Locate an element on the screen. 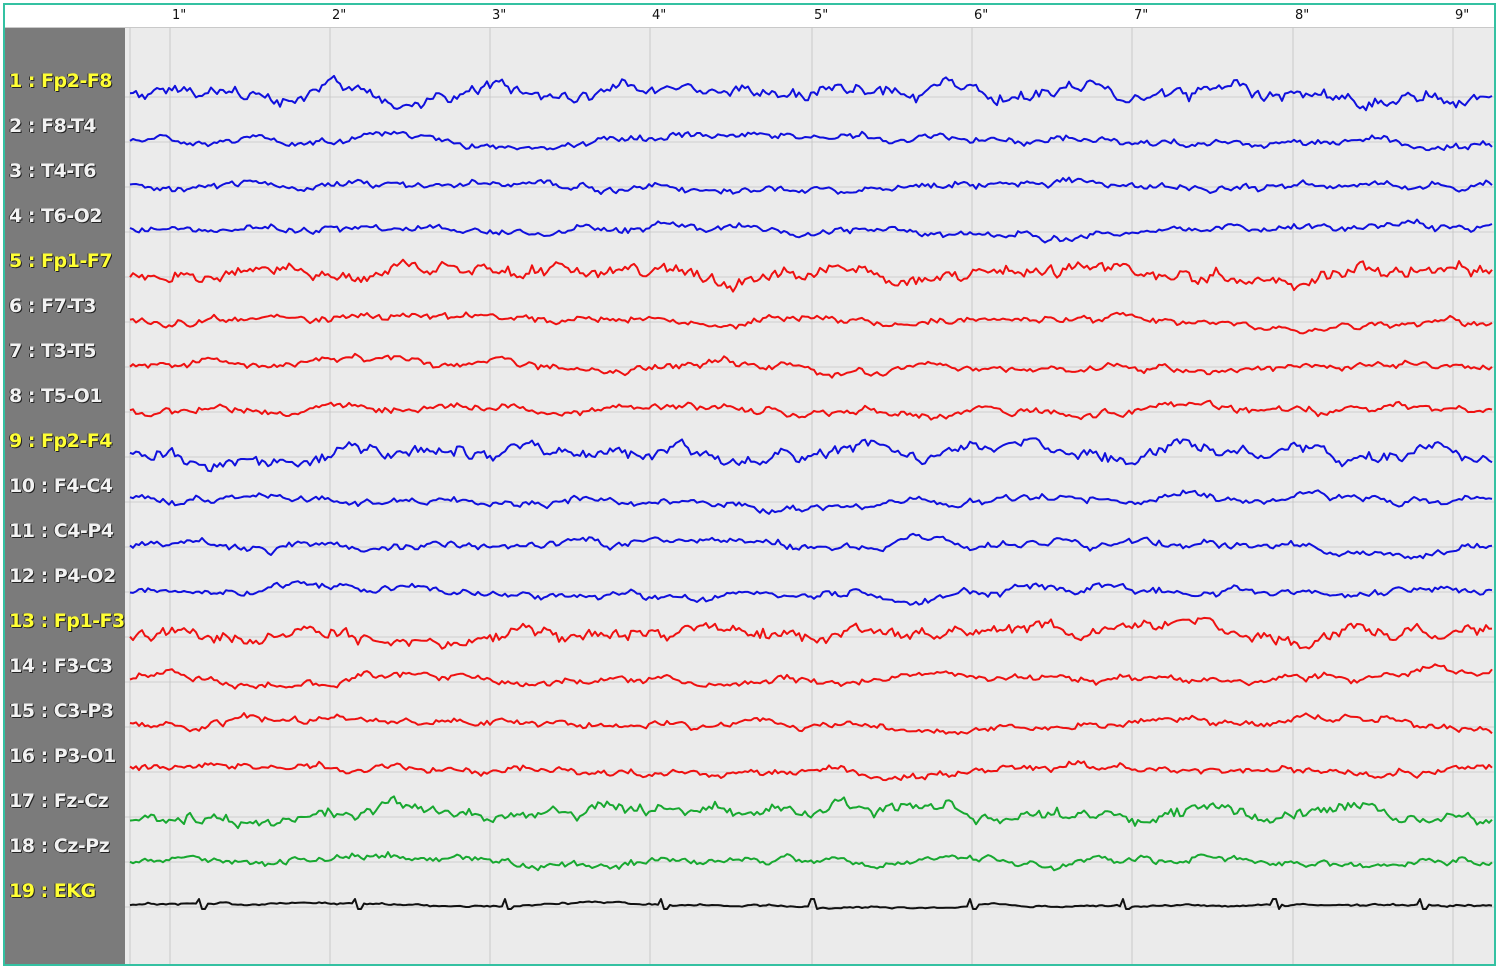  time-tick-label: 9" is located at coordinates (1462, 15).